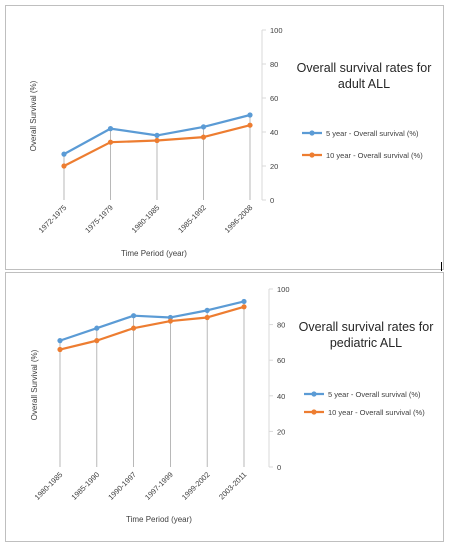  Describe the element at coordinates (366, 327) in the screenshot. I see `ped-chart-title-line: Overall survival rates for` at that location.